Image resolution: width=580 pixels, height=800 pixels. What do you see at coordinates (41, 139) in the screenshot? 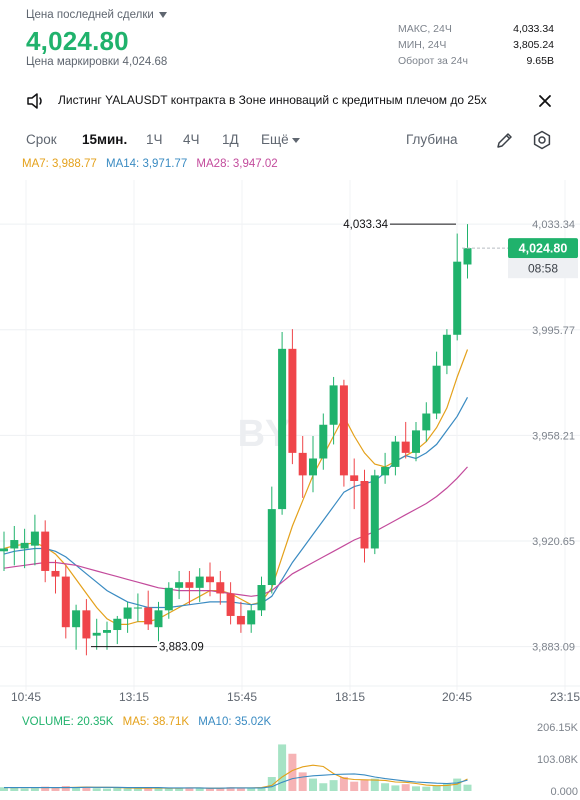
I see `tab-period: Срок` at bounding box center [41, 139].